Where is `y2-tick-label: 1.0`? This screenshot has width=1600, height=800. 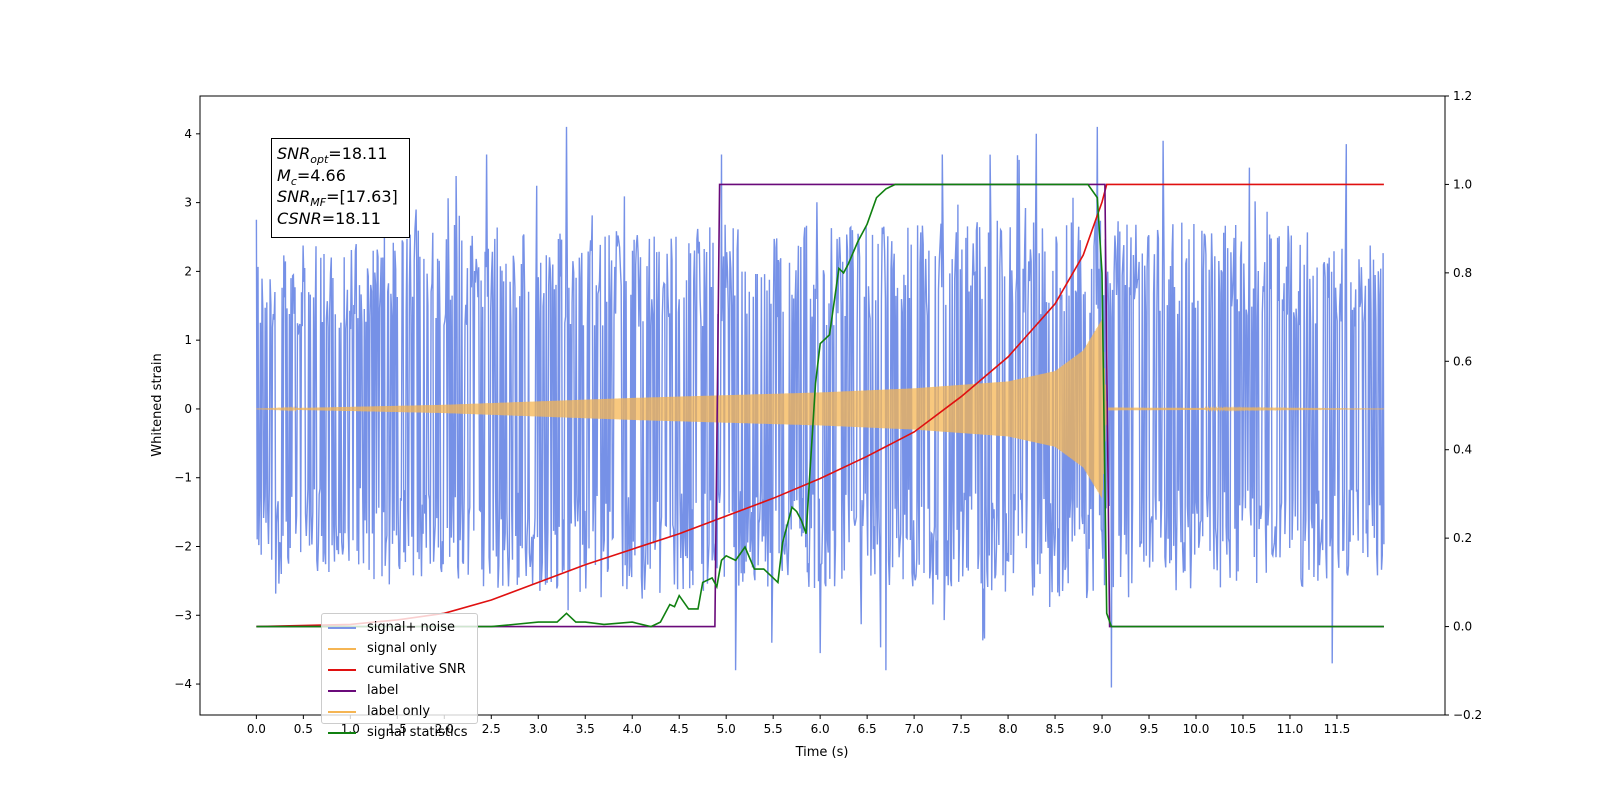 y2-tick-label: 1.0 is located at coordinates (1462, 184).